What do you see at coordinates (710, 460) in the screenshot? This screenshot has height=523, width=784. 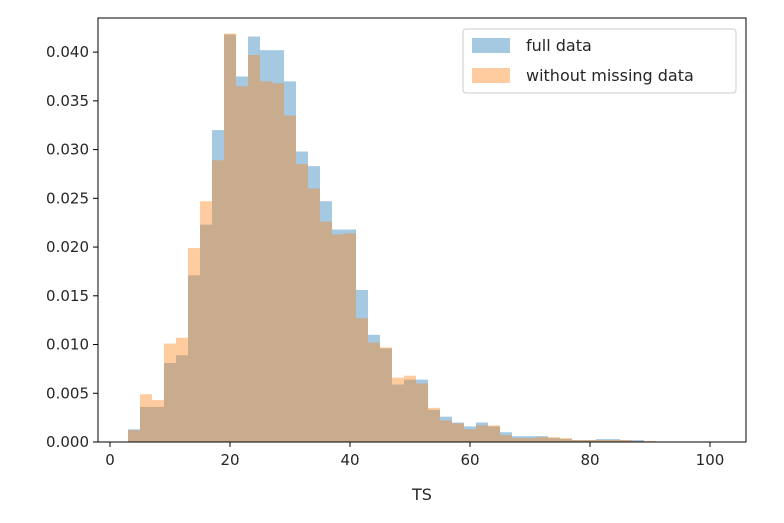 I see `x-tick-label: 100` at bounding box center [710, 460].